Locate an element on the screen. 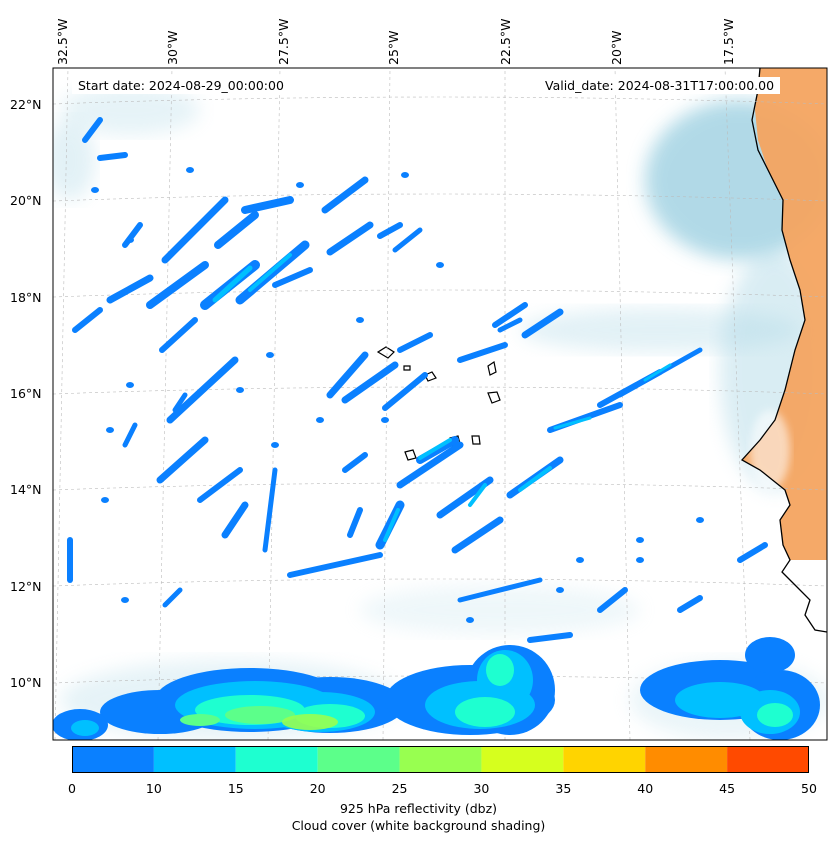 Image resolution: width=837 pixels, height=843 pixels. valid-date-label: Valid_date: 2024-08-31T17:00:00.00 is located at coordinates (660, 85).